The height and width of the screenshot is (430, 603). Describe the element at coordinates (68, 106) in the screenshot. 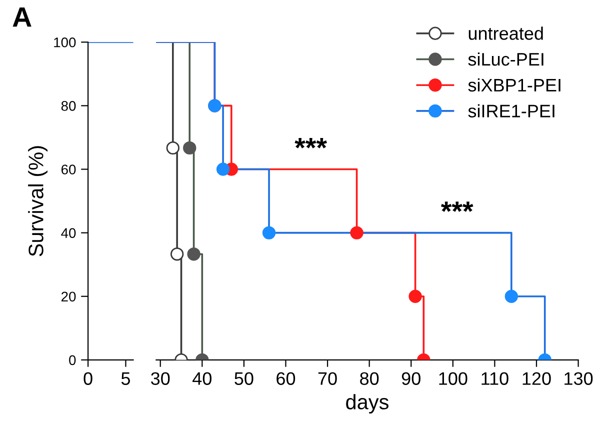

I see `y-tick-label: 80` at that location.